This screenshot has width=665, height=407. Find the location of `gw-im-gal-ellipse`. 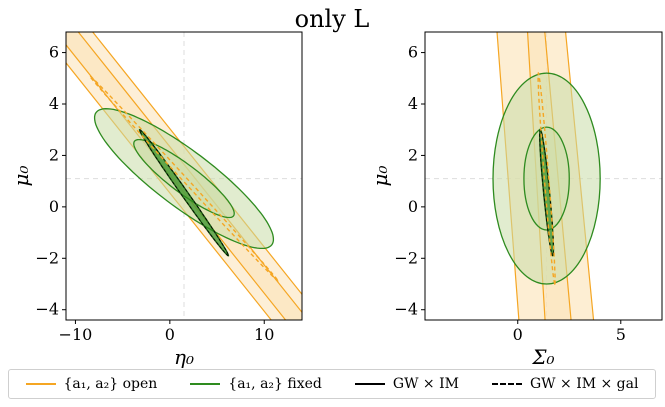

gw-im-gal-ellipse is located at coordinates (546, 178).